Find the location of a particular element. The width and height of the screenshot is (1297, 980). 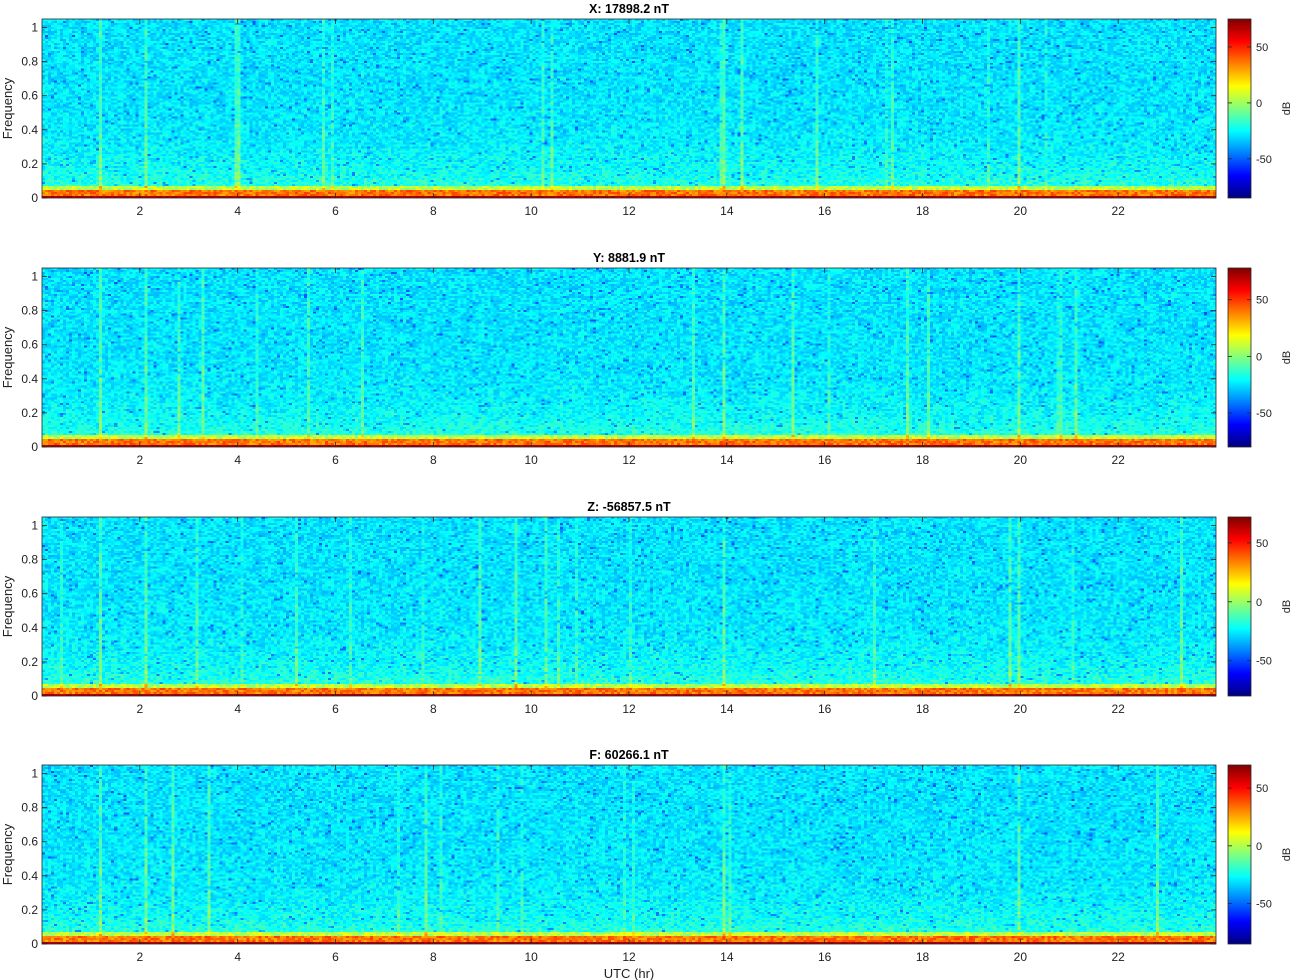

subplot-title: Z: -56857.5 nT is located at coordinates (629, 507).